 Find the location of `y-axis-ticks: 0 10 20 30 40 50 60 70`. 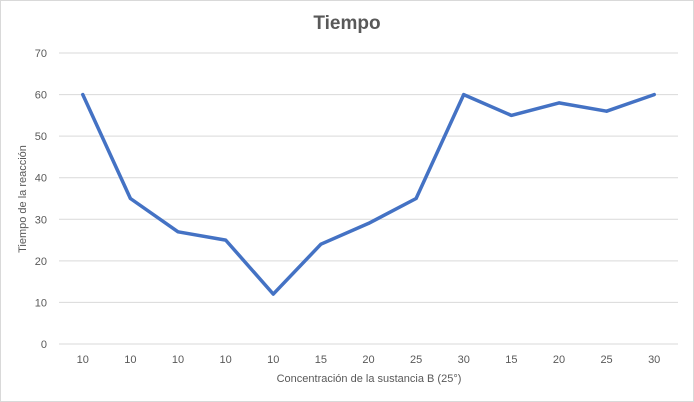

y-axis-ticks: 0 10 20 30 40 50 60 70 is located at coordinates (41, 199).